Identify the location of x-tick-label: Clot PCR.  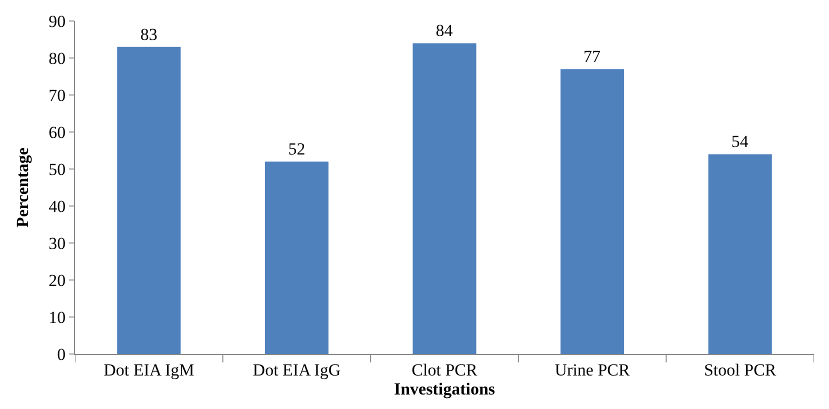
(445, 370).